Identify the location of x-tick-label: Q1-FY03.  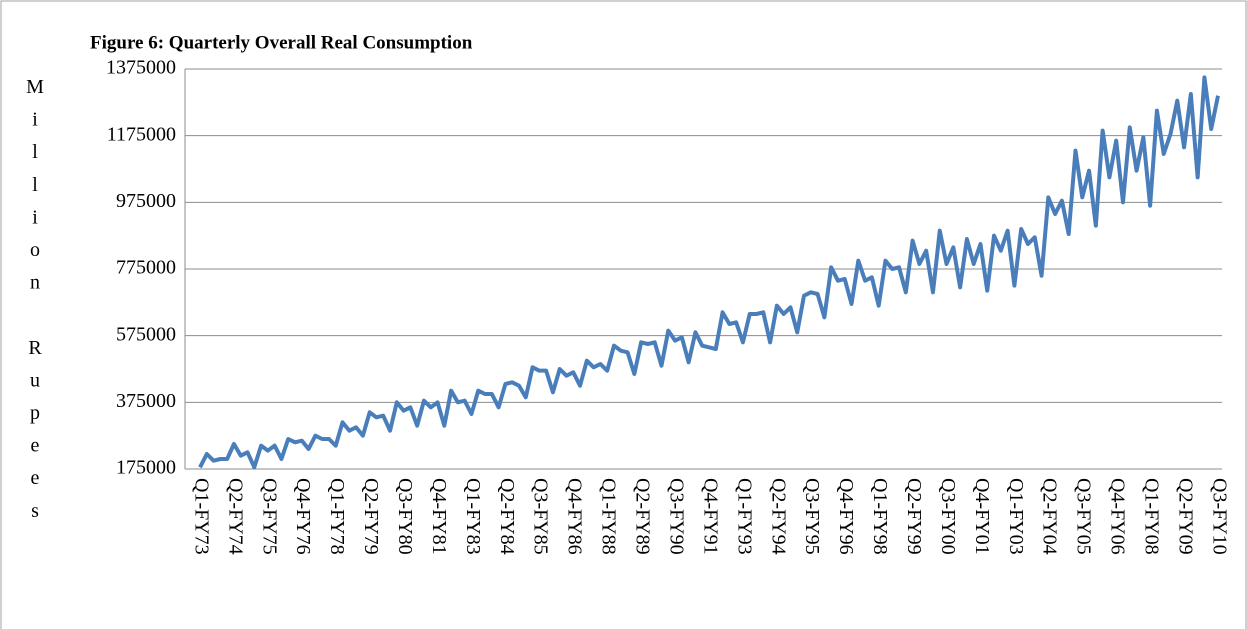
(1016, 516).